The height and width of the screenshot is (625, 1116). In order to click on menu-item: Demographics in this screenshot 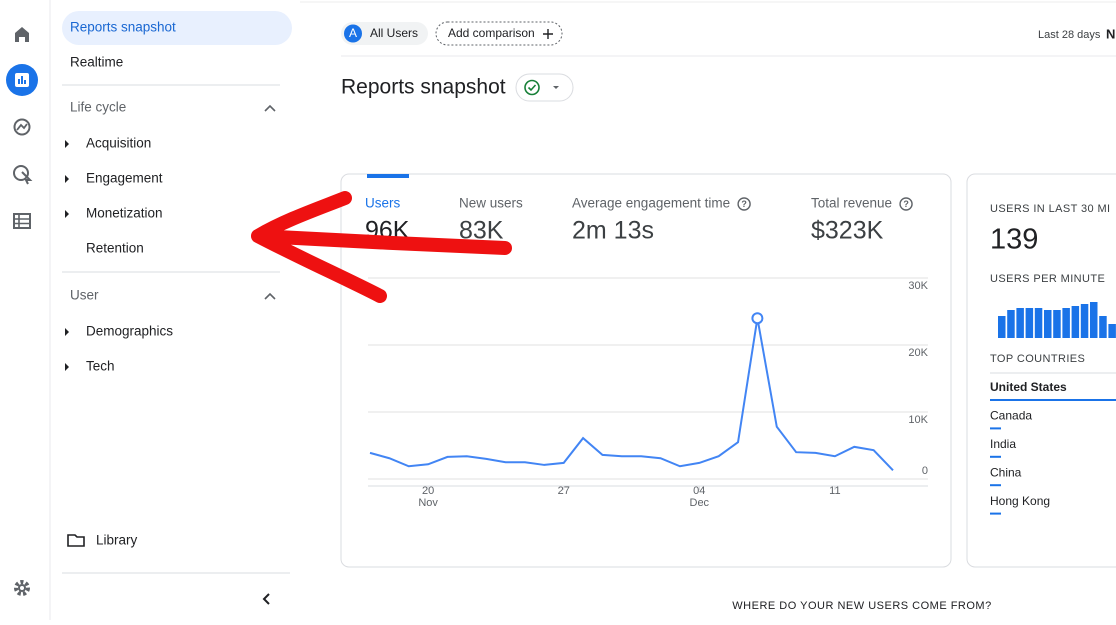, I will do `click(129, 331)`.